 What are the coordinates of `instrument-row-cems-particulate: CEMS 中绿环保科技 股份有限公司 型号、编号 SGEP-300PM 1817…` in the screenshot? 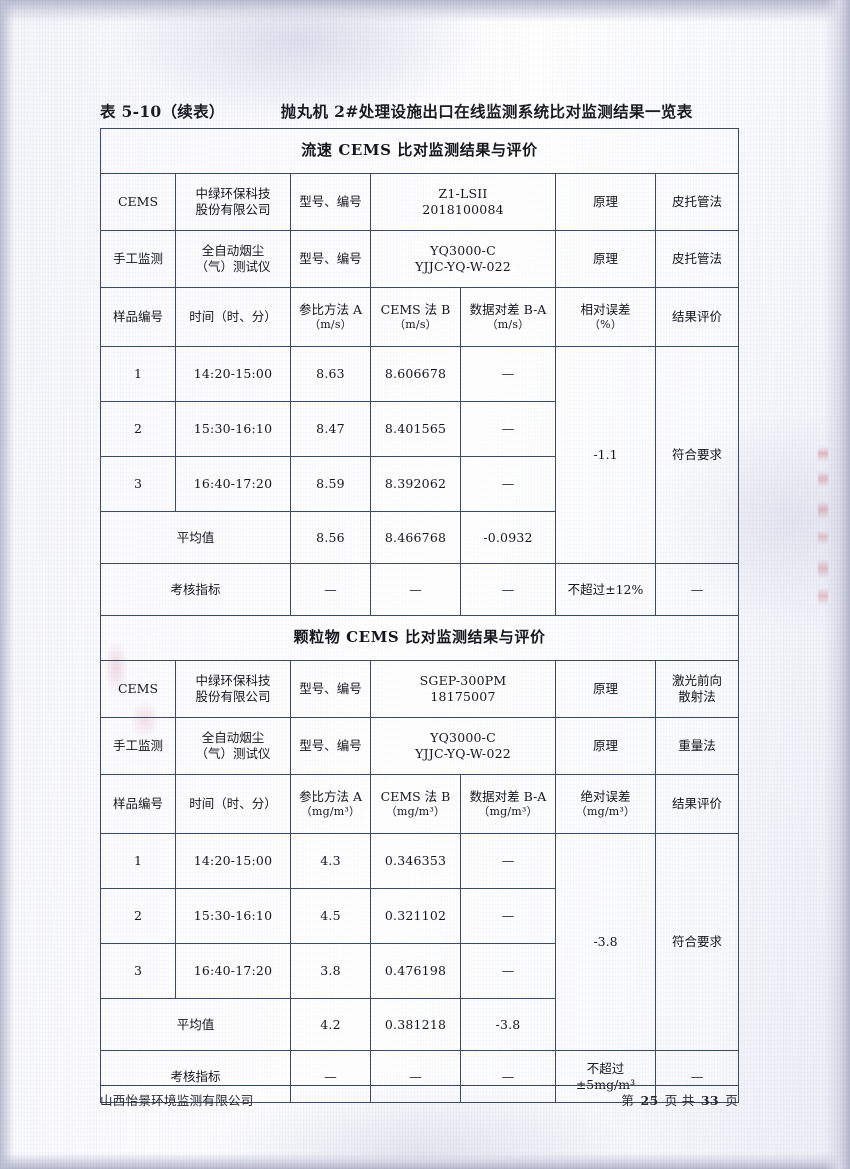 It's located at (420, 689).